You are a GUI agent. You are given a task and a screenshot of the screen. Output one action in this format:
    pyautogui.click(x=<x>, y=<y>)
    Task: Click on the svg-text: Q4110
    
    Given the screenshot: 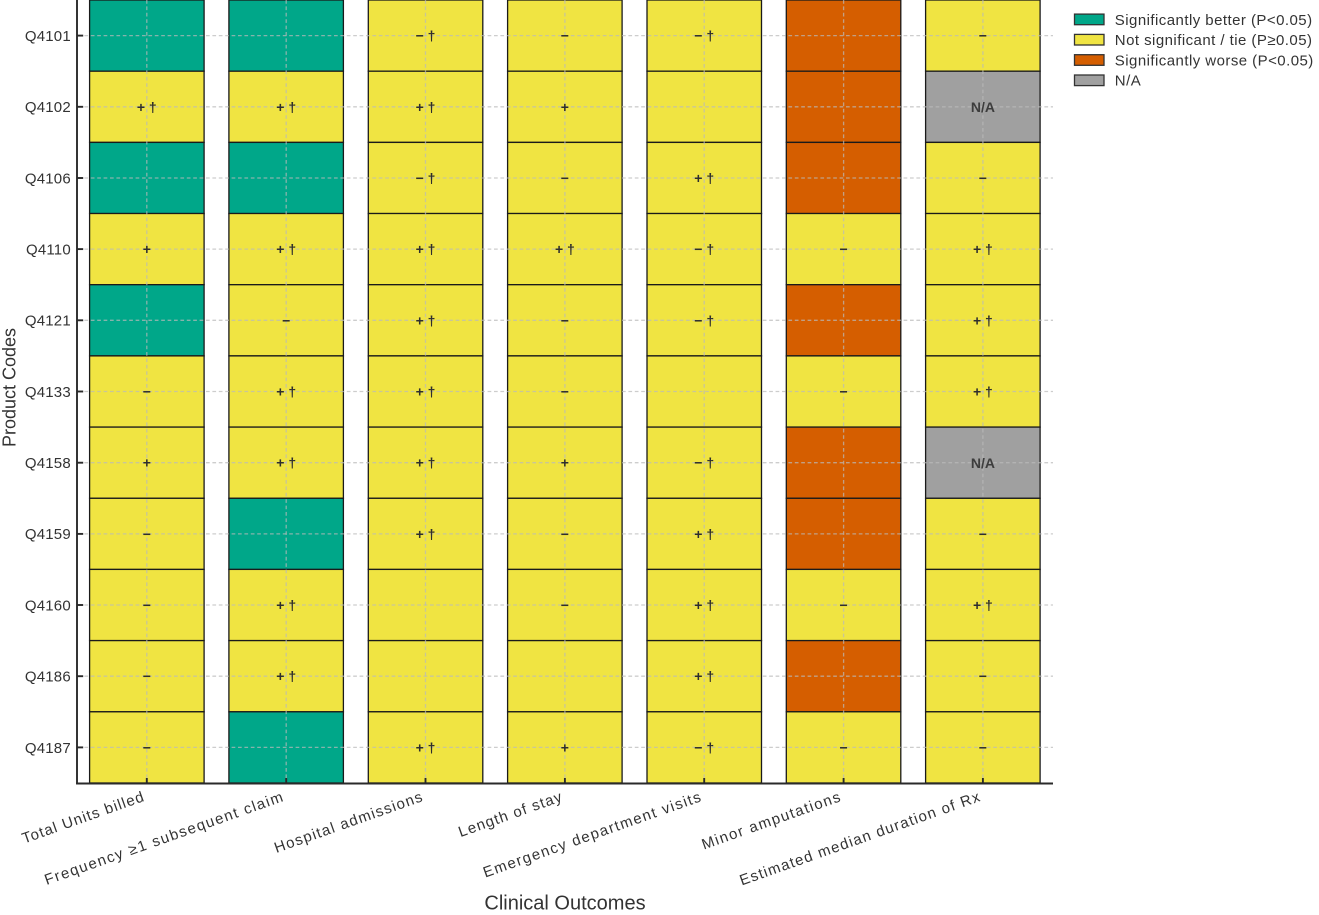 What is the action you would take?
    pyautogui.click(x=48, y=250)
    